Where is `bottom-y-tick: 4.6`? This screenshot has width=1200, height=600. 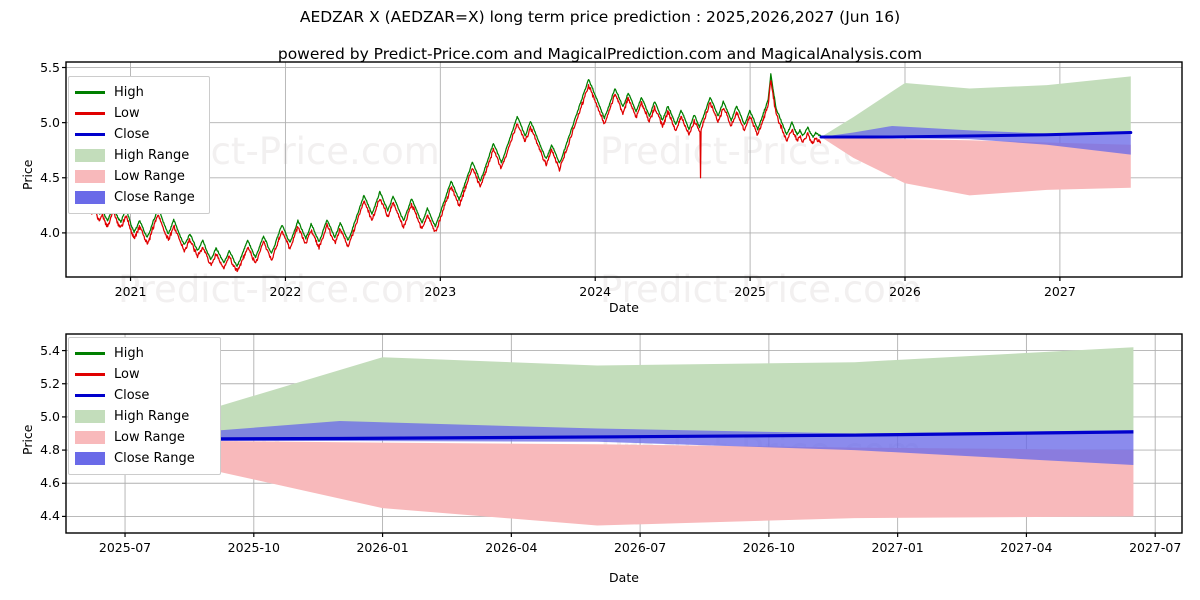 bottom-y-tick: 4.6 is located at coordinates (50, 483).